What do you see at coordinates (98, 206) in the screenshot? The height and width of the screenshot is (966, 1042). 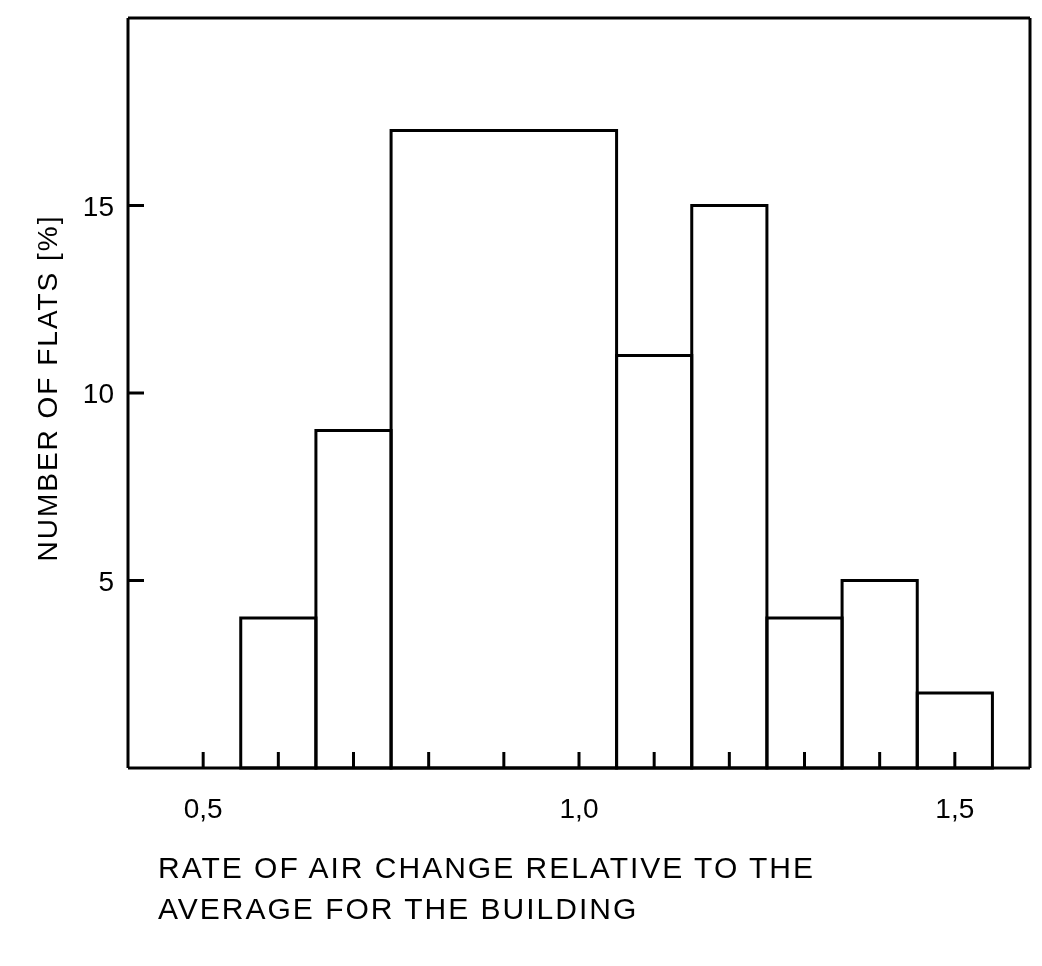 I see `y-tick-label: 15` at bounding box center [98, 206].